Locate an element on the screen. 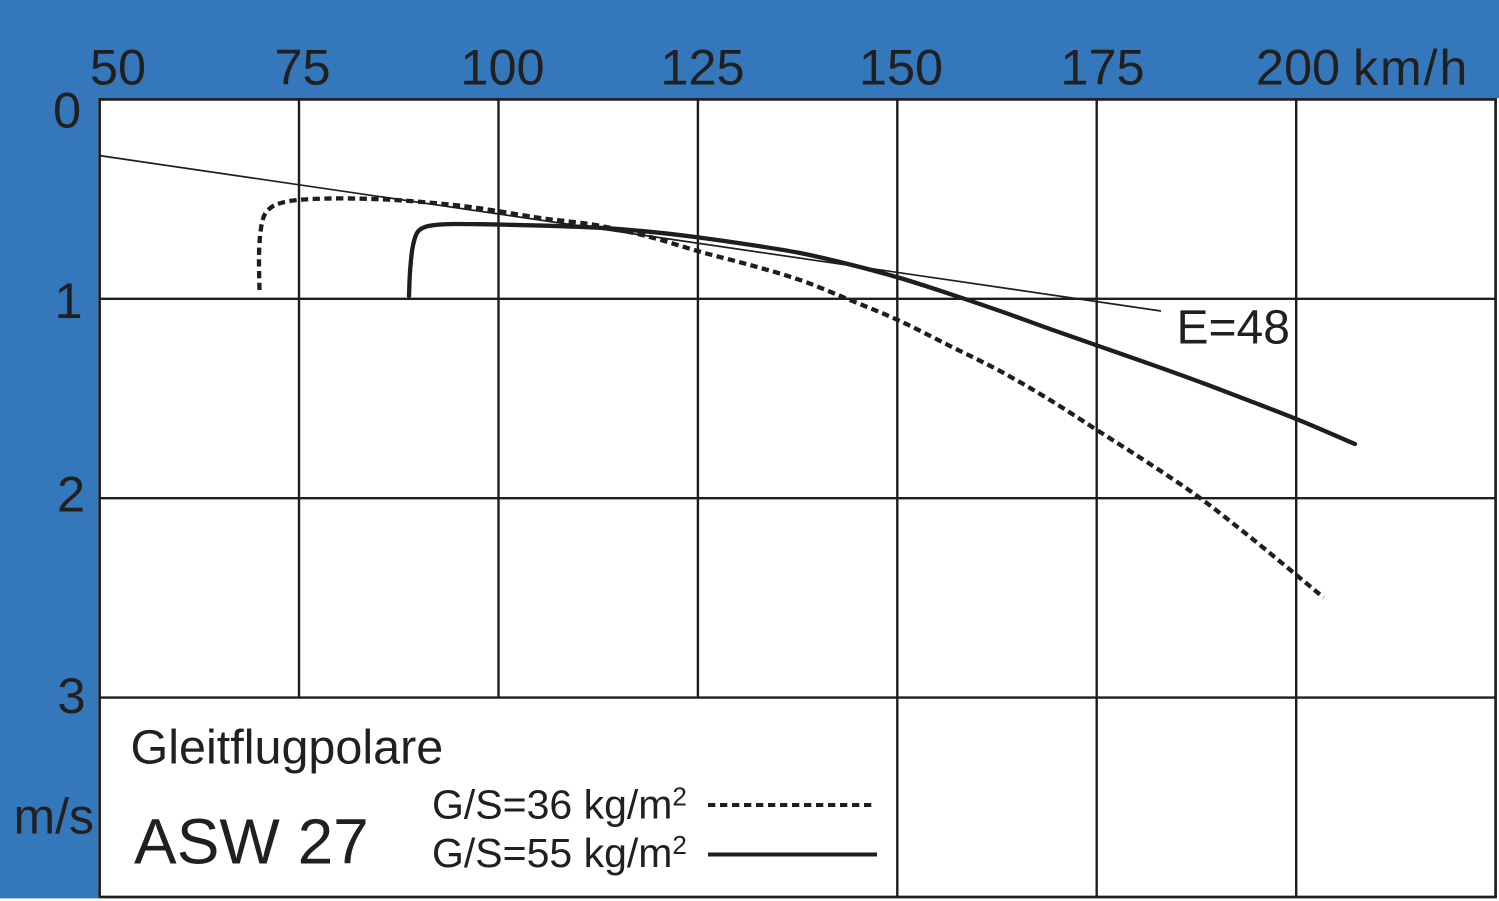  svg-text: G/S=36 kg/m2 is located at coordinates (559, 805).